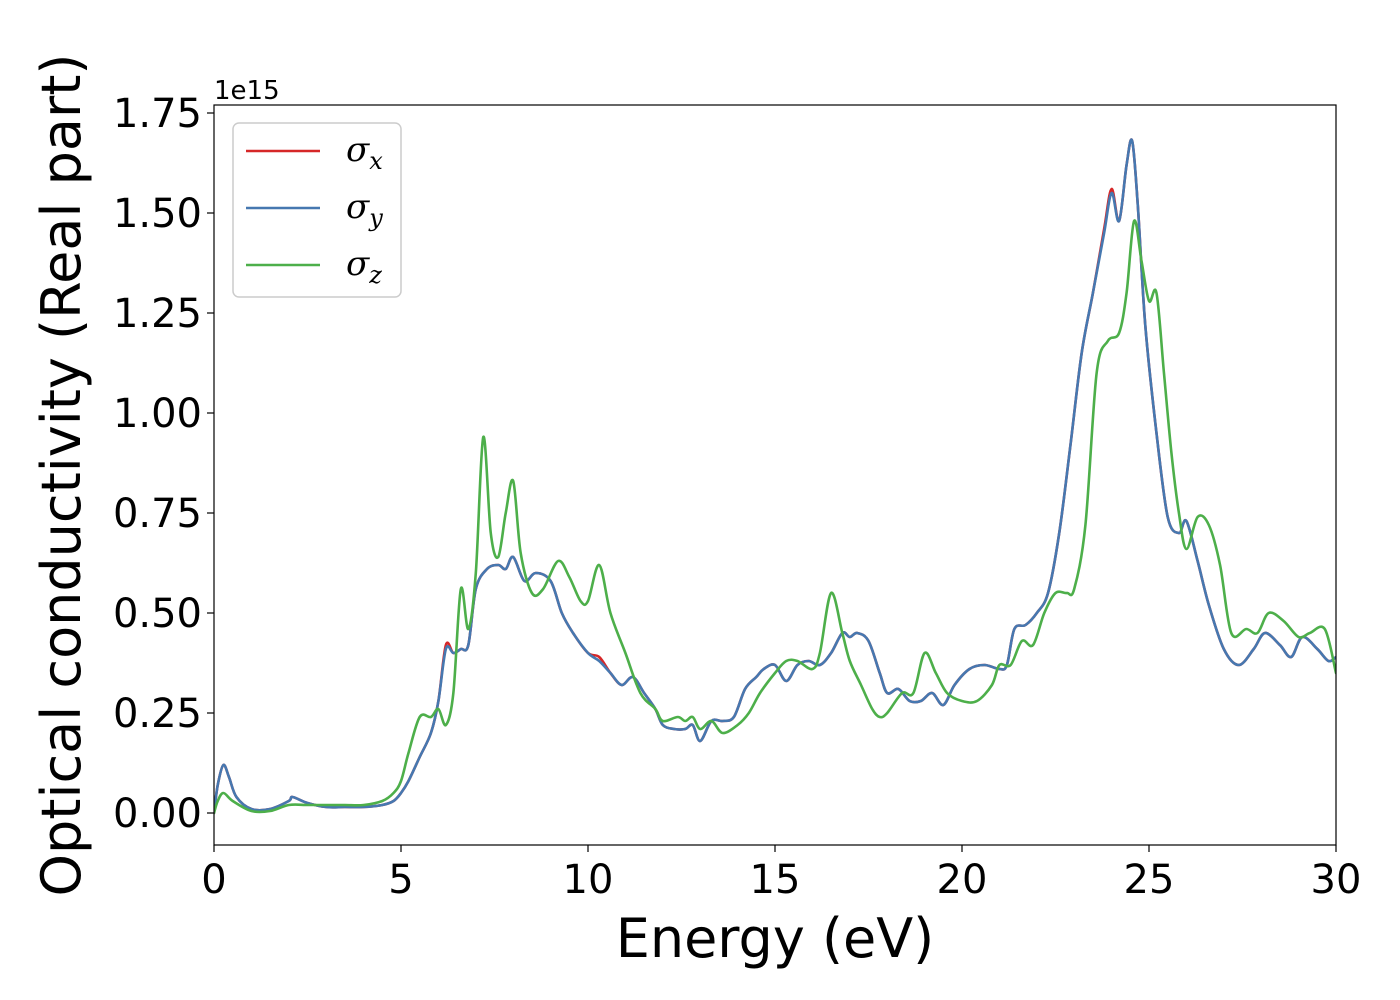 The height and width of the screenshot is (1000, 1400). Describe the element at coordinates (1336, 880) in the screenshot. I see `x-tick-label: 30` at that location.